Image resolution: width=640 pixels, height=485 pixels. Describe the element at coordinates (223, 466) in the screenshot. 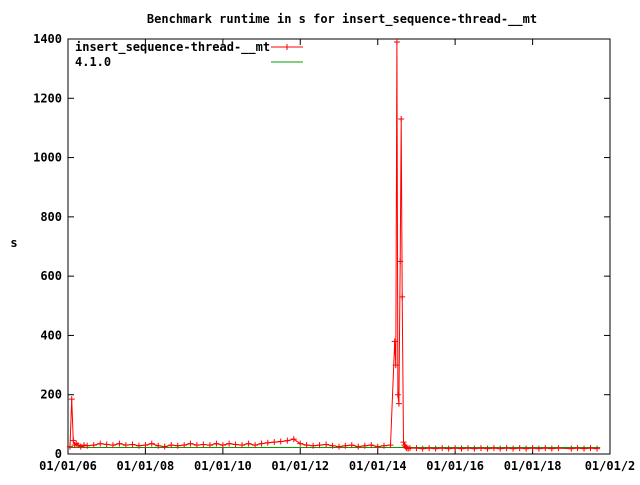

I see `x-tick-label: 01/01/10` at that location.